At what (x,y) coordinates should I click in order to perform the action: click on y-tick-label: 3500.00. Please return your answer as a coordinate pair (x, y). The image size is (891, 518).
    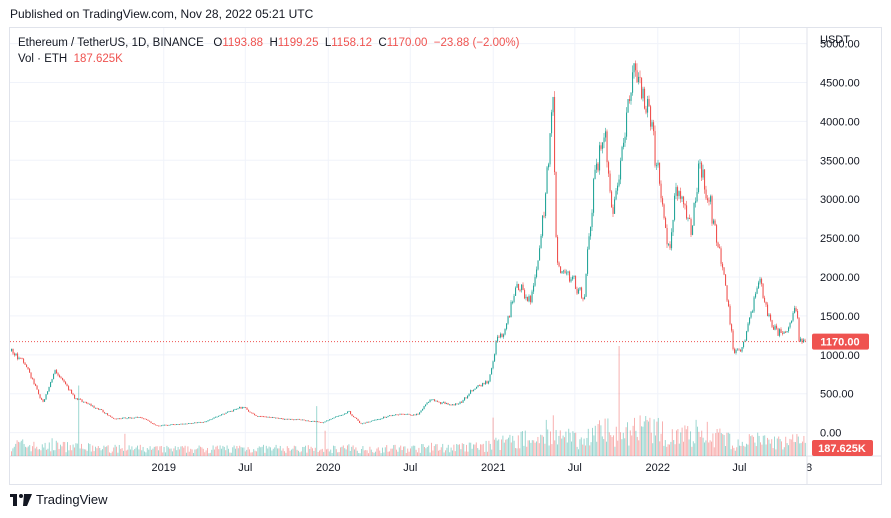
    Looking at the image, I should click on (840, 161).